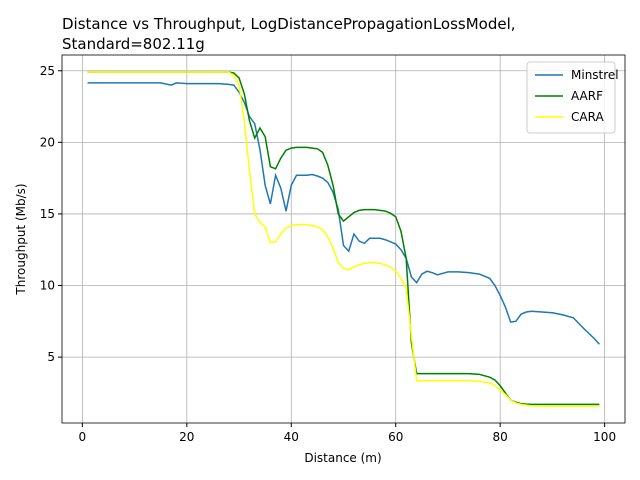 Image resolution: width=640 pixels, height=480 pixels. I want to click on y-tick-label: 25, so click(47, 71).